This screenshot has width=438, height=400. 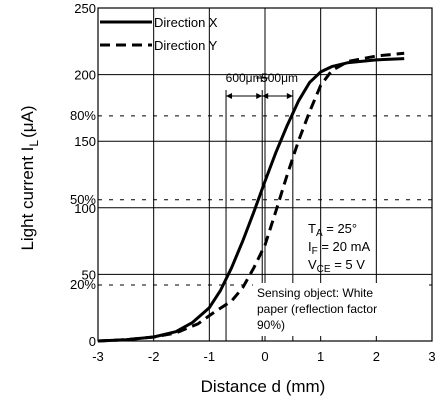 I want to click on y-tick-label: 0, so click(x=92, y=341).